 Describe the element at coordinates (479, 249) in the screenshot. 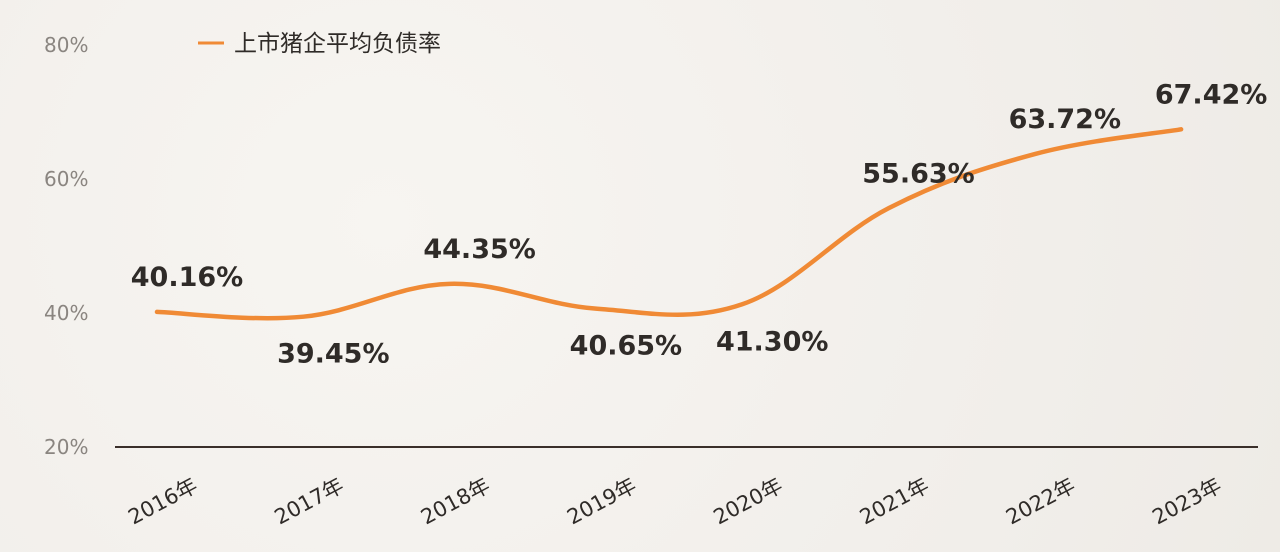

I see `data-label: 44.35%` at that location.